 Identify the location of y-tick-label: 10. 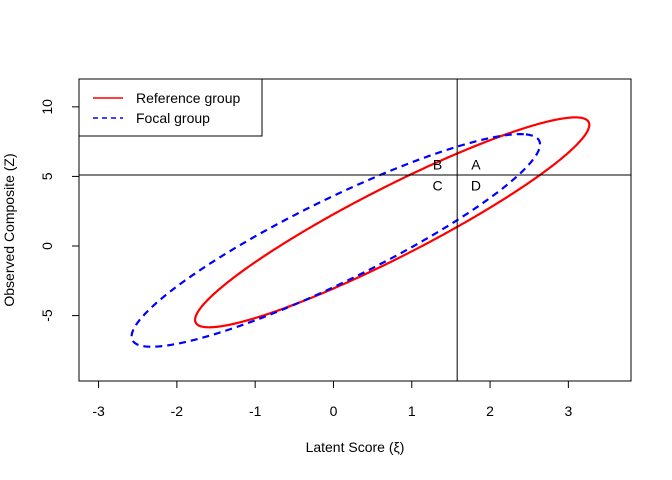
(47, 107).